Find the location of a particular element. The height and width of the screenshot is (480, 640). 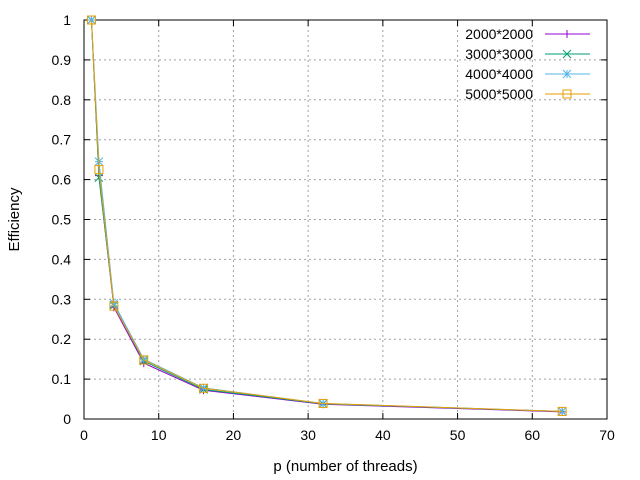

legend: 2000*2000 3000*3000 4000*4000 5000*5000 is located at coordinates (527, 64).